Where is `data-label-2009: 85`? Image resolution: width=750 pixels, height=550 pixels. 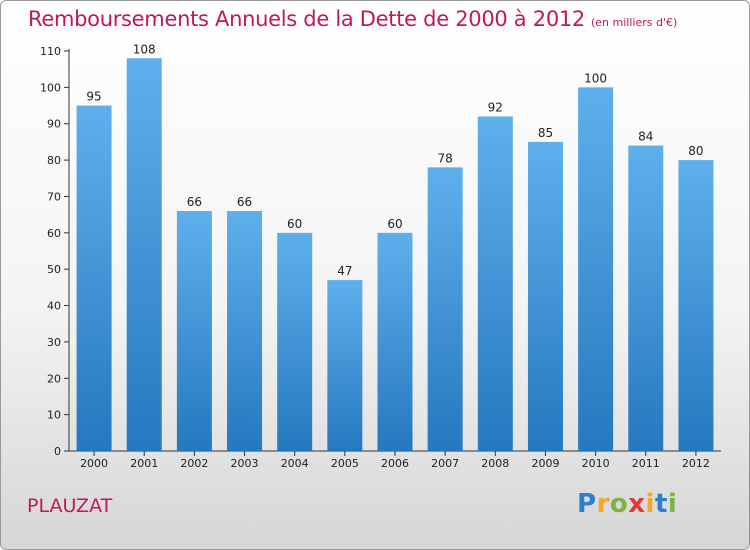 data-label-2009: 85 is located at coordinates (545, 133).